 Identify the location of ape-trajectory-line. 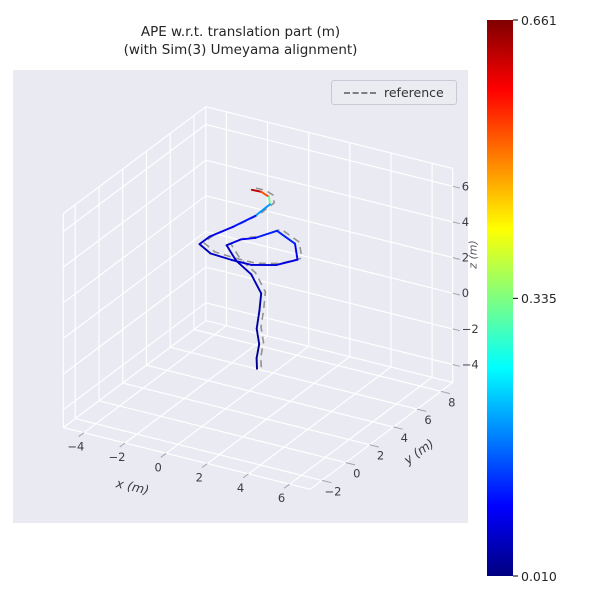
(248, 279).